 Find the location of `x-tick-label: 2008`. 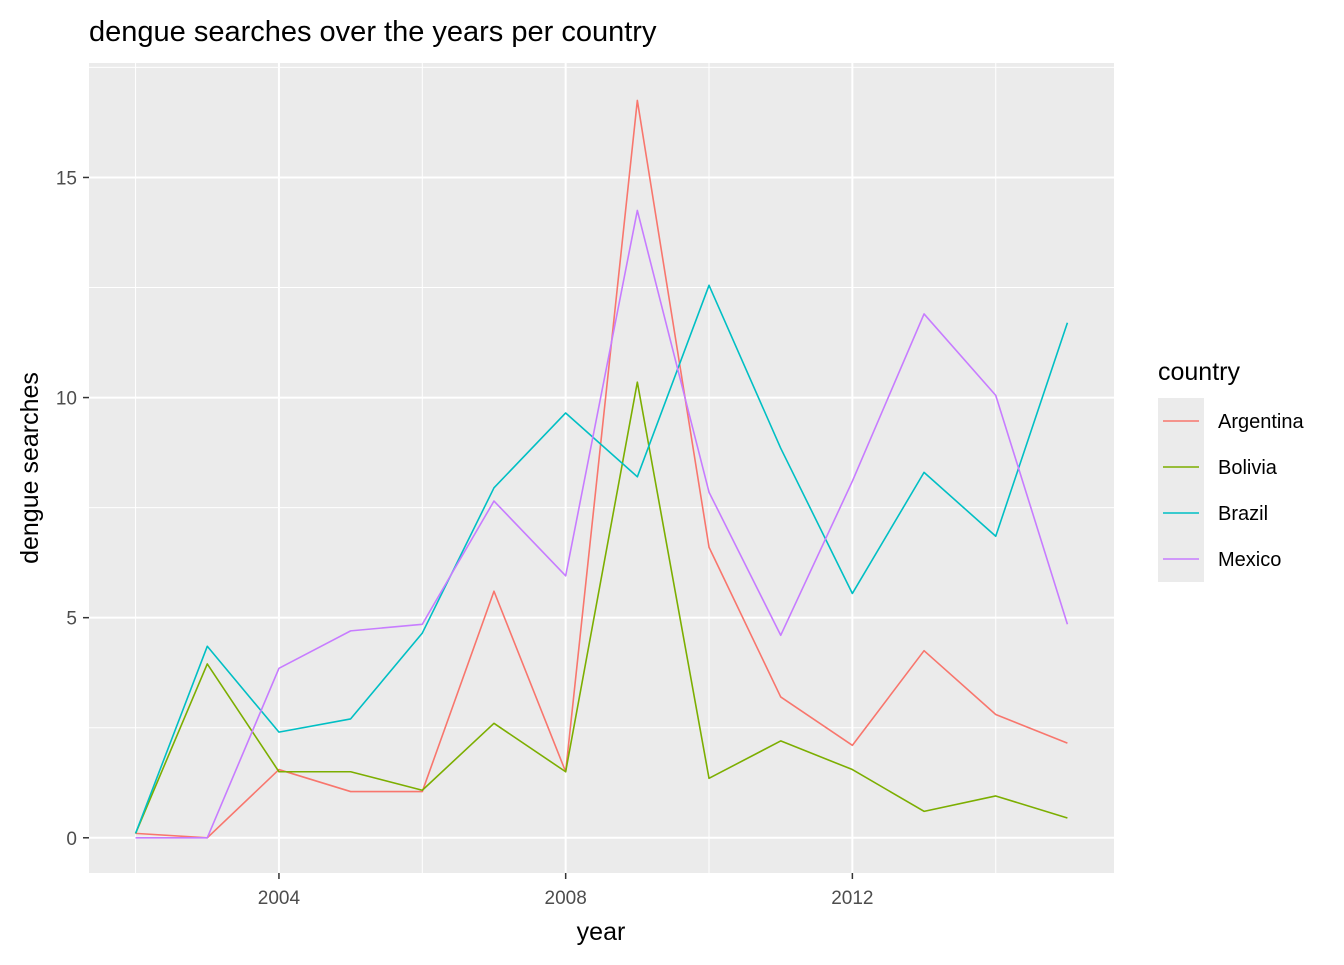

x-tick-label: 2008 is located at coordinates (566, 898).